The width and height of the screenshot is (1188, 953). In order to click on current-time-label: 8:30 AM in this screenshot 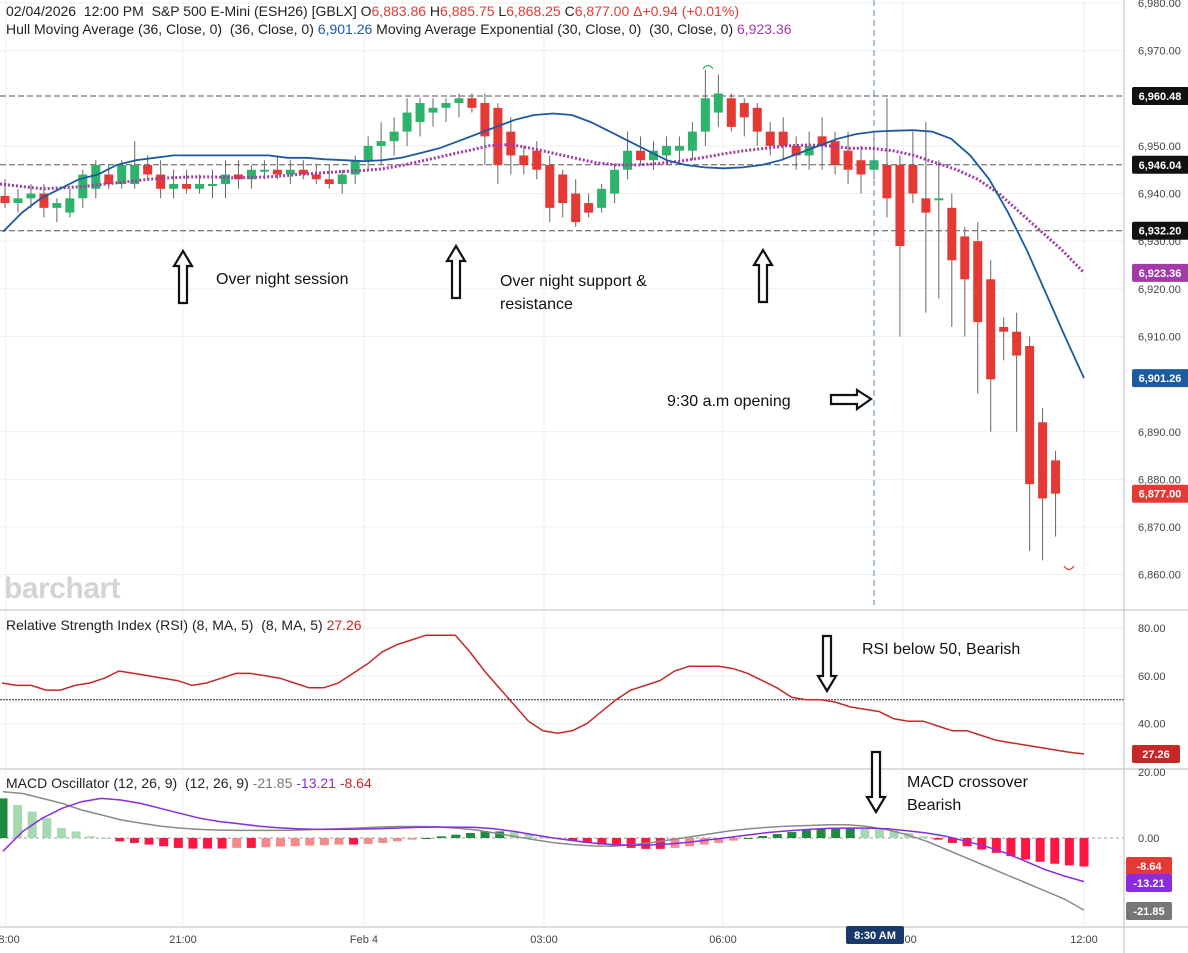, I will do `click(875, 936)`.